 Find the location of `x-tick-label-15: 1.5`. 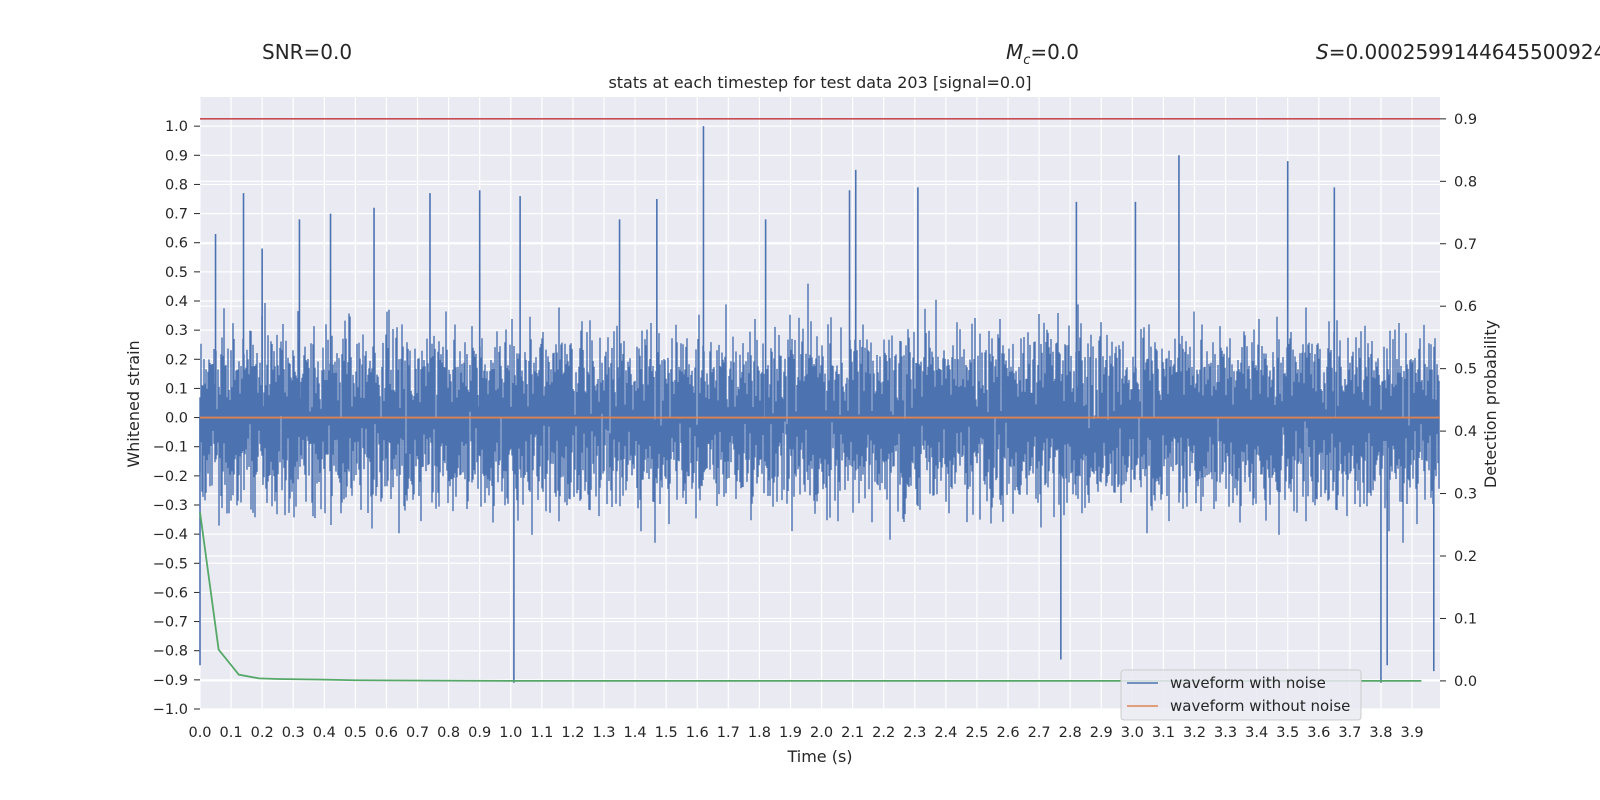

x-tick-label-15: 1.5 is located at coordinates (666, 733).